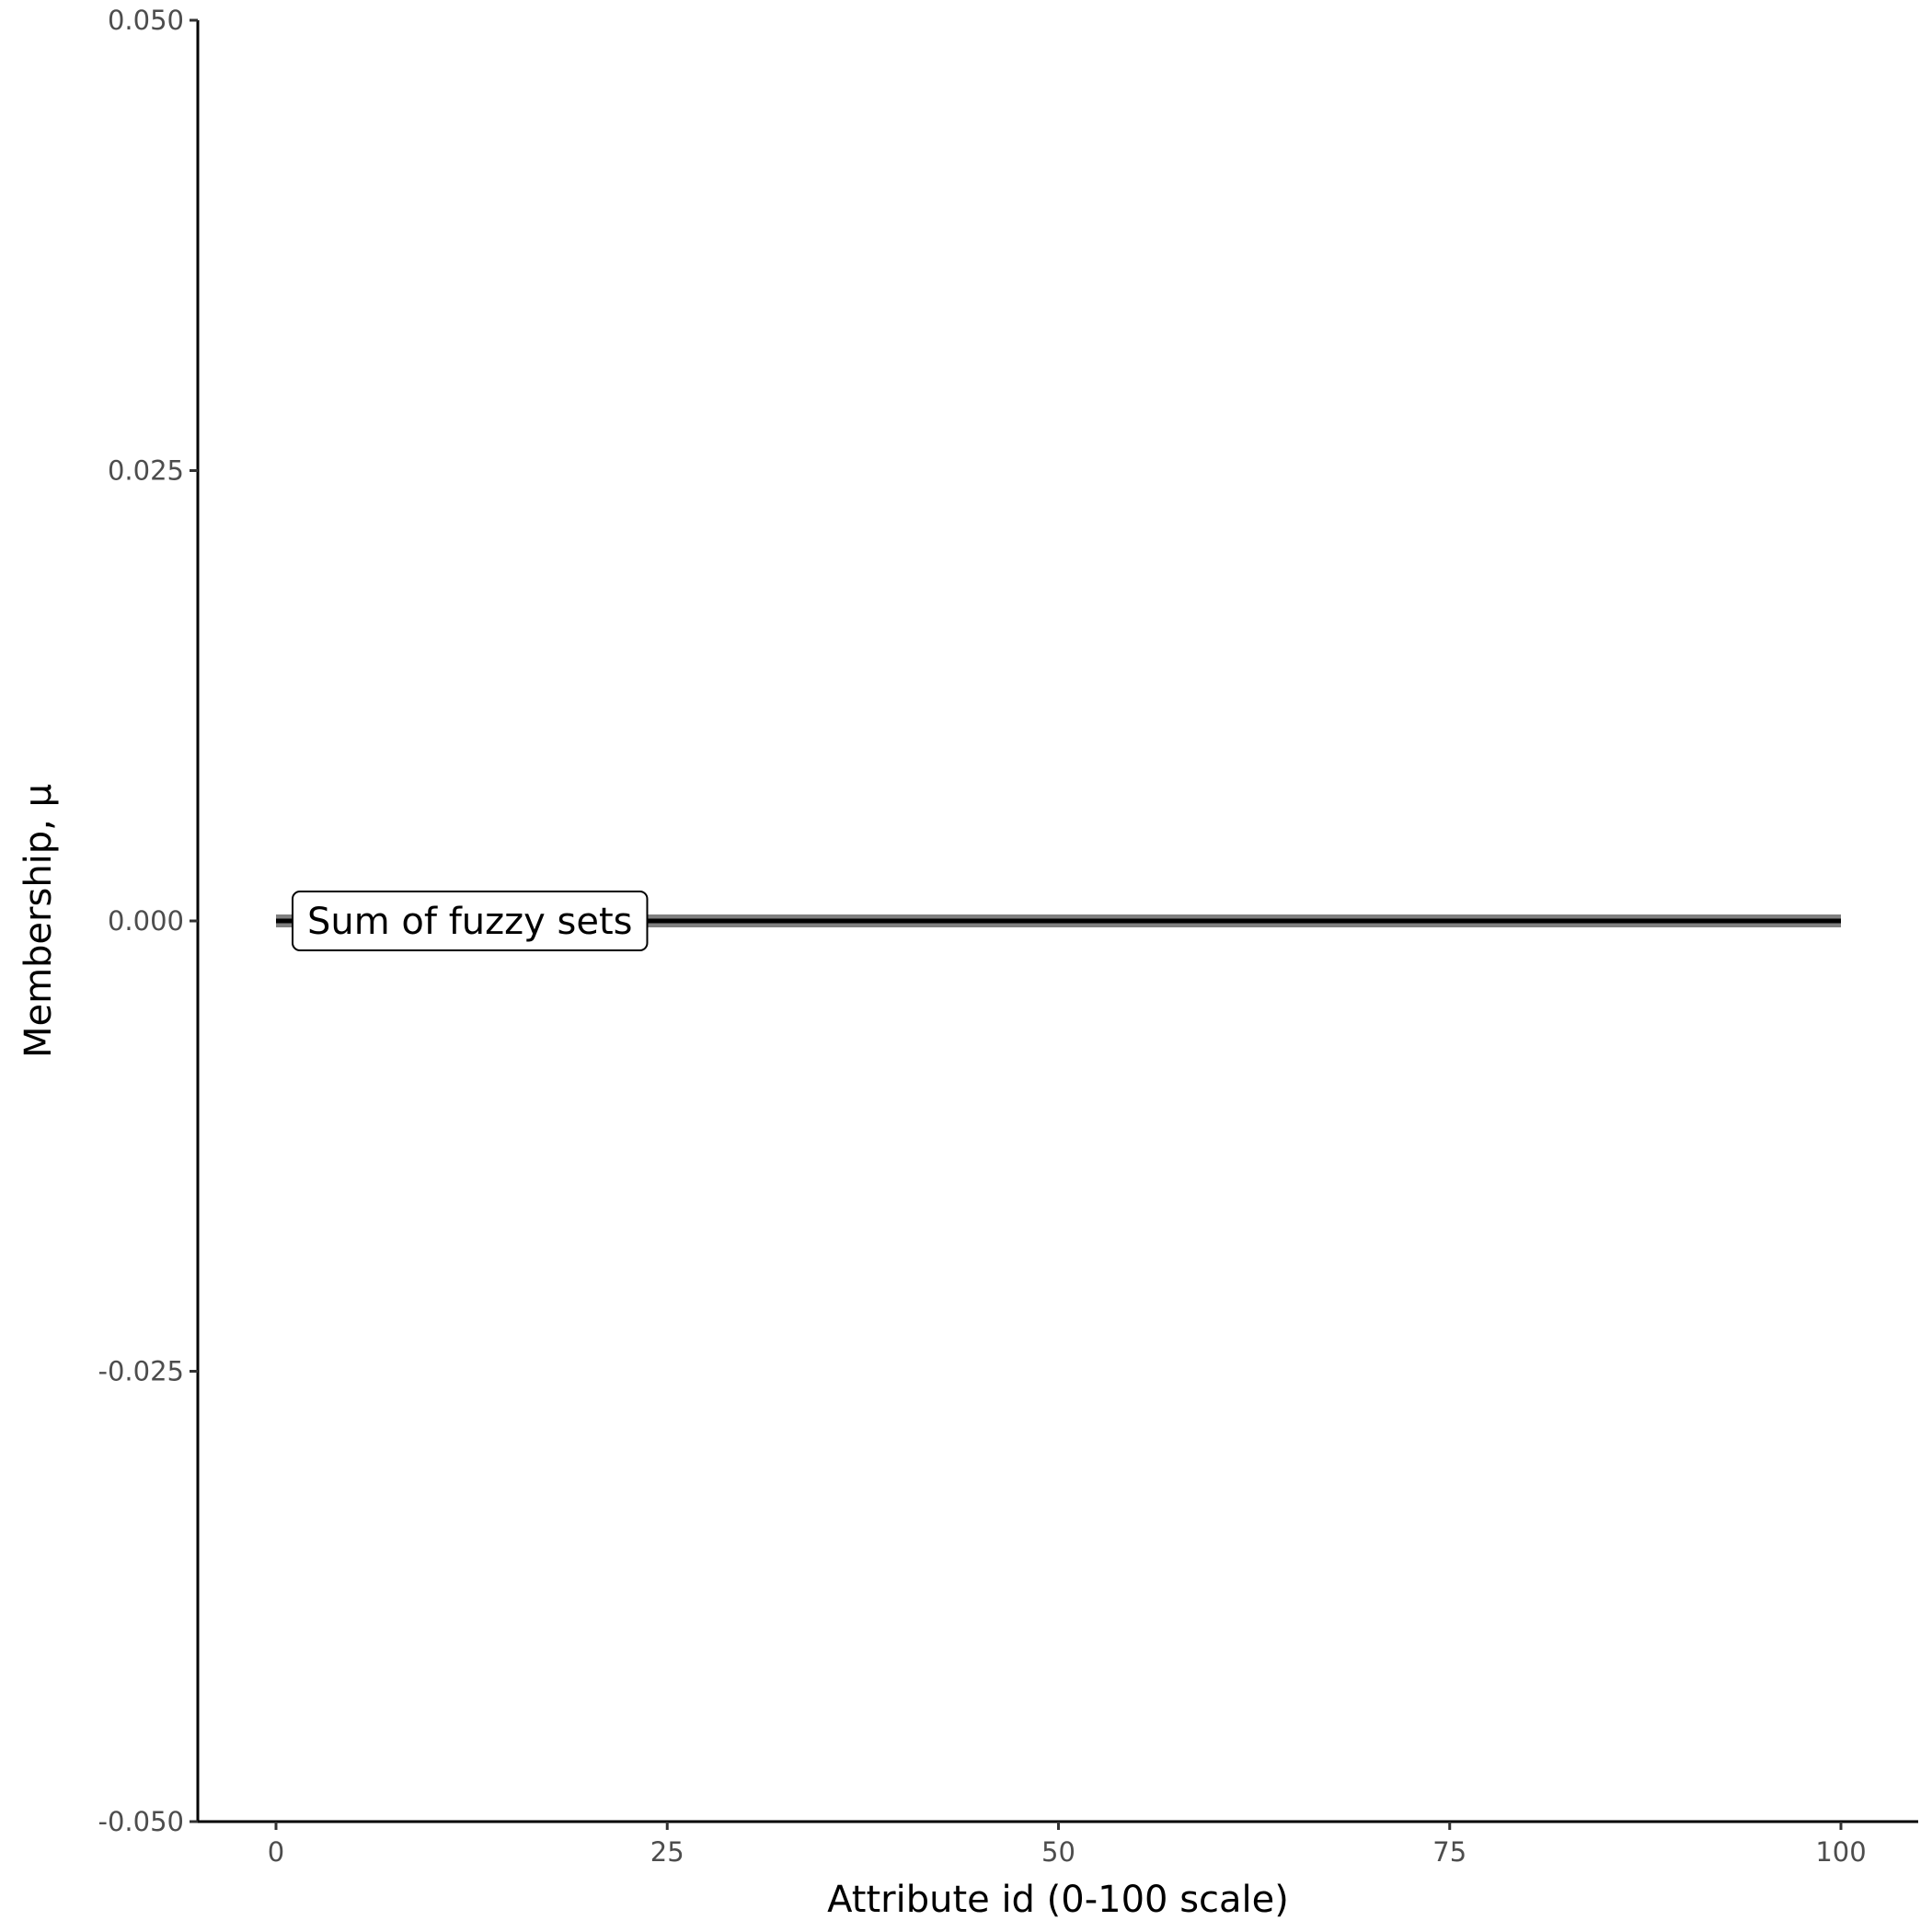  I want to click on annotation-label: Sum of fuzzy sets, so click(470, 921).